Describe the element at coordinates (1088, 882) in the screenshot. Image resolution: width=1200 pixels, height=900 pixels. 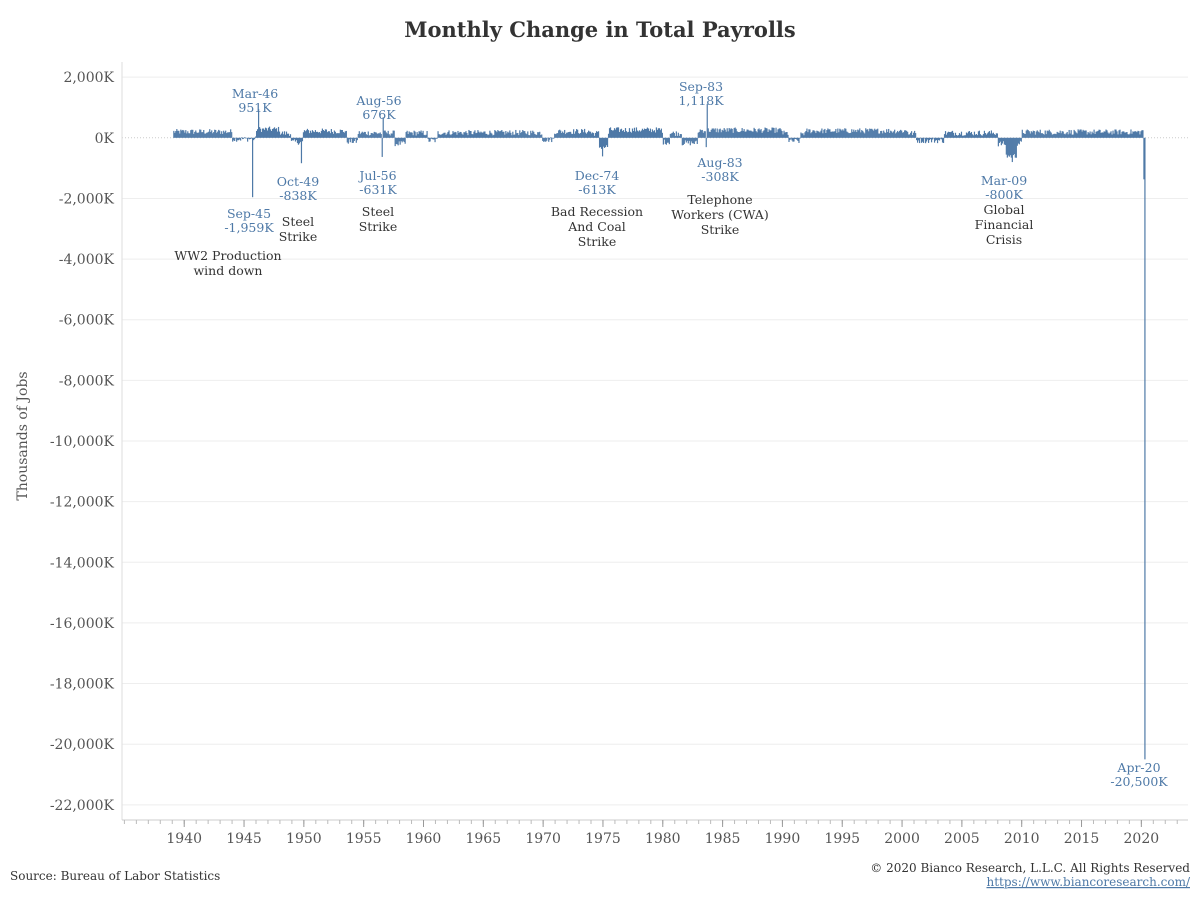
I see `website-link: https://www.biancoresearch.com/` at that location.